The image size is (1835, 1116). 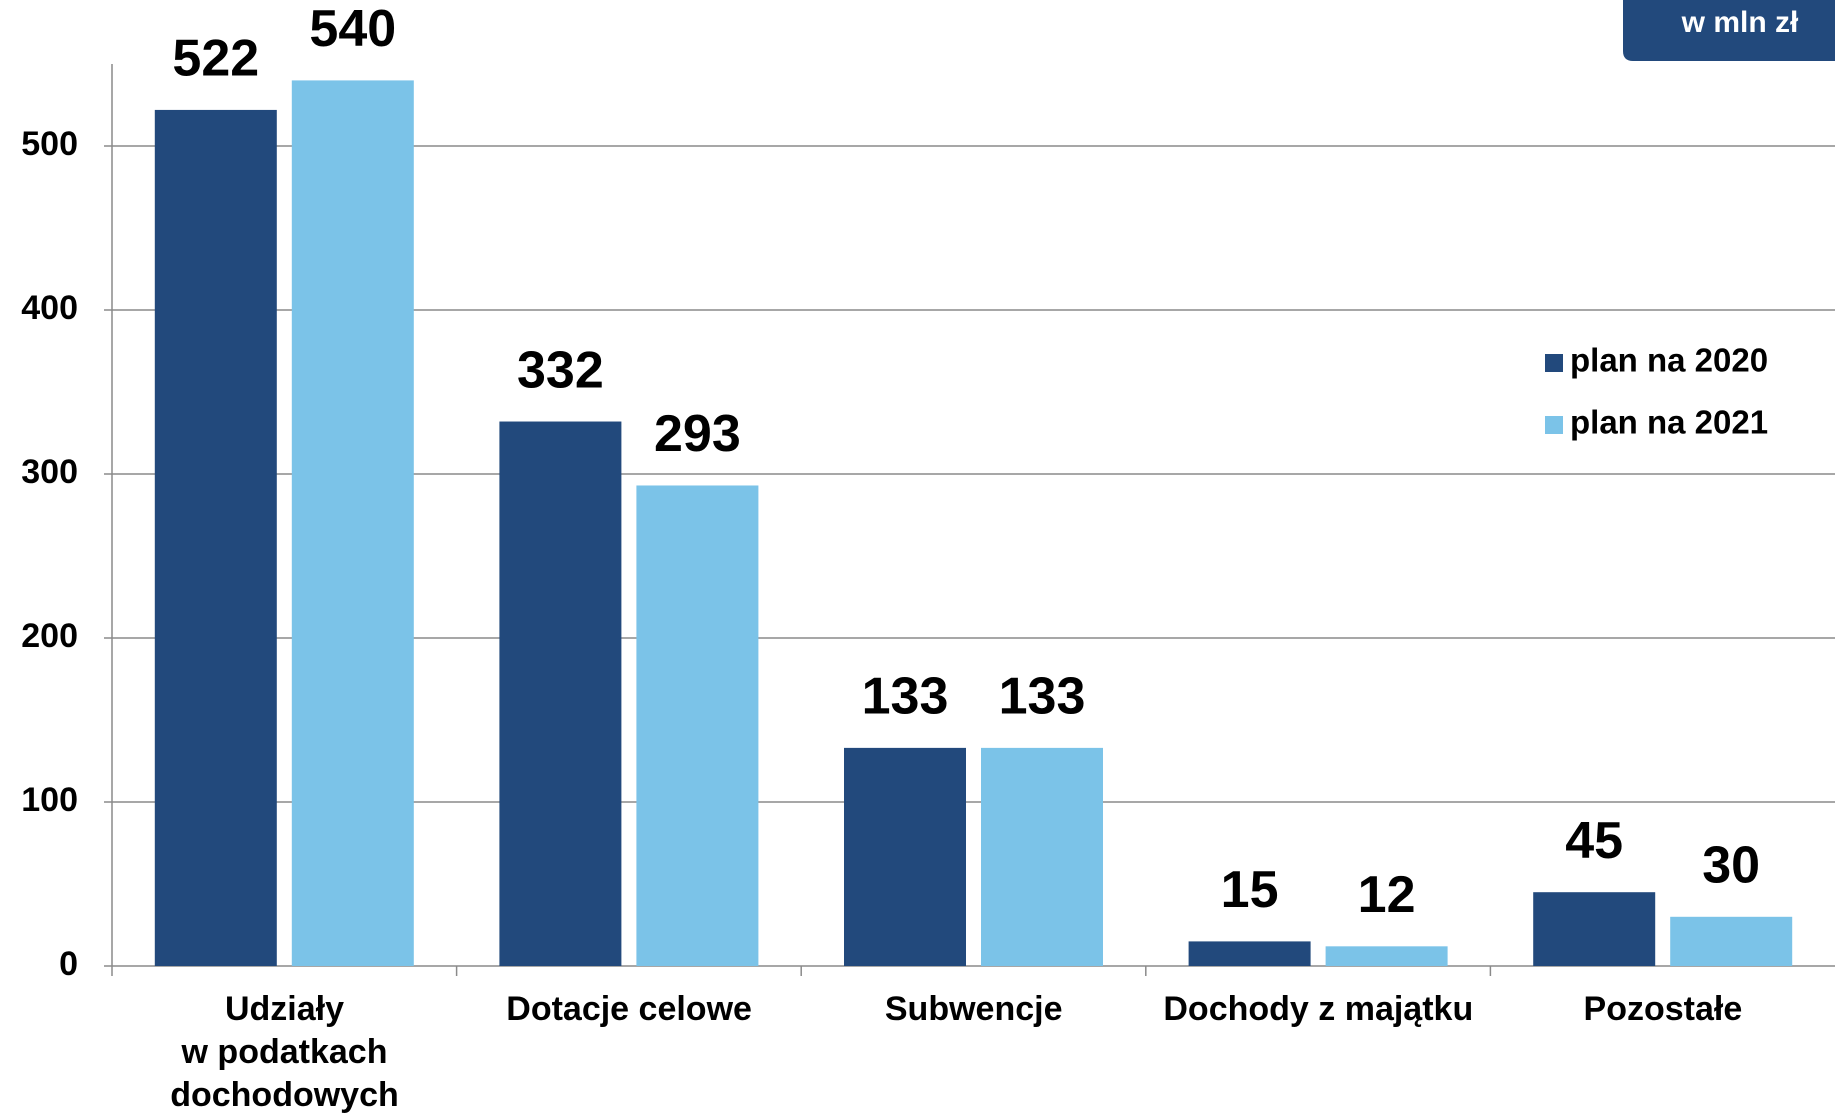 I want to click on y-tick-label: 100, so click(x=49, y=800).